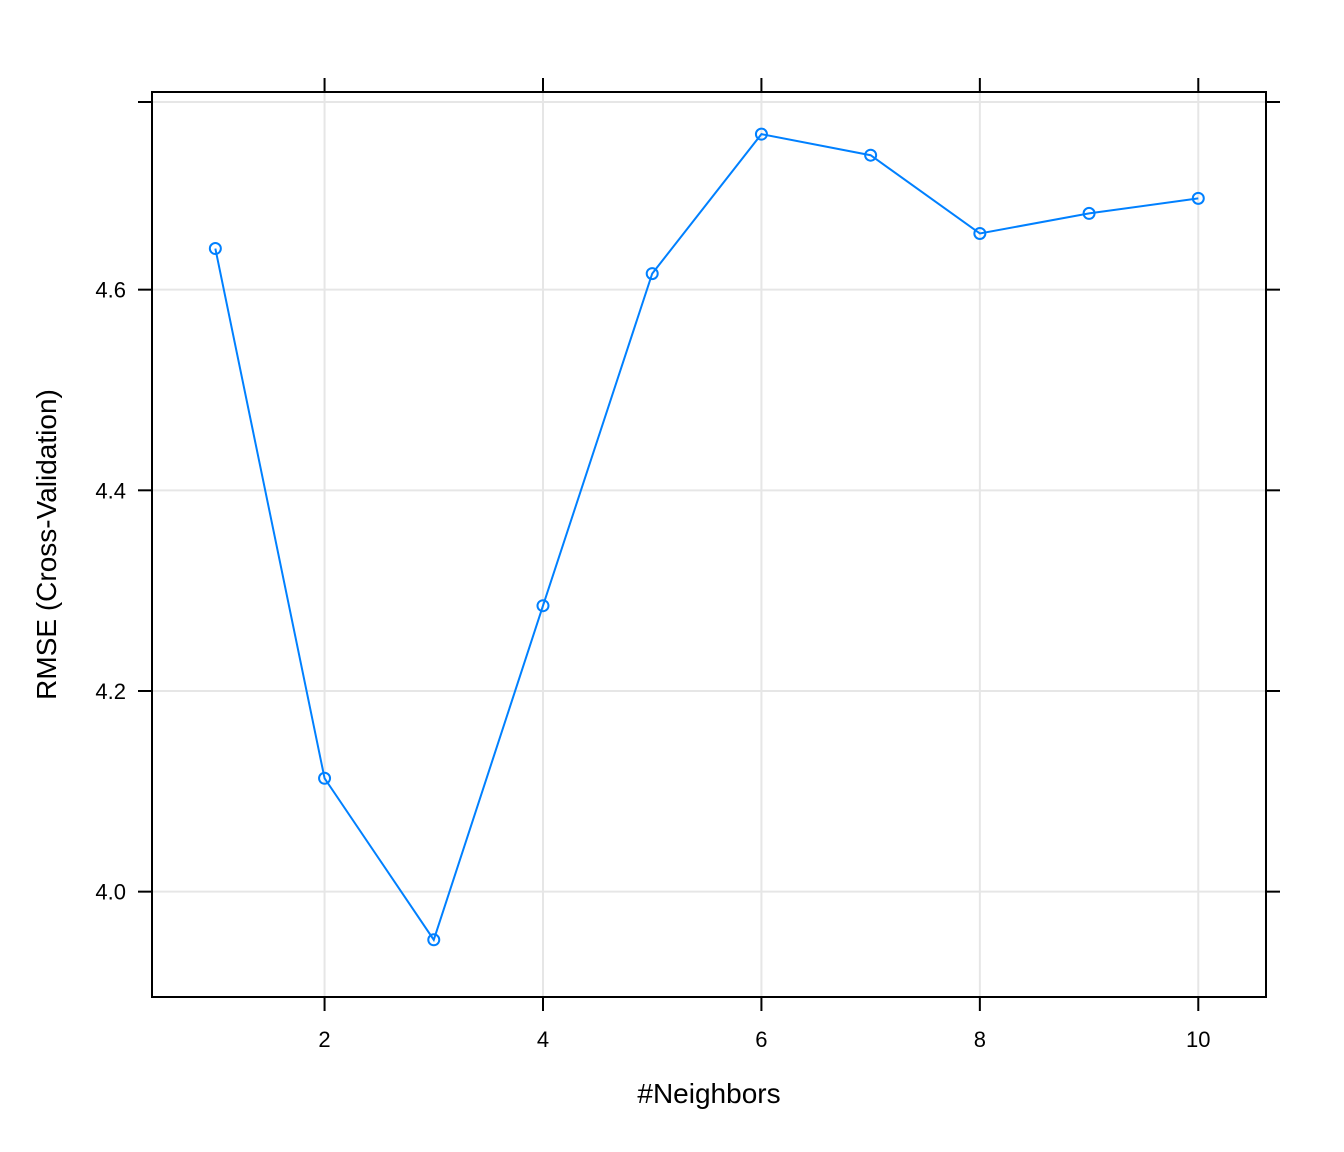  I want to click on y-tick-label: 4.6, so click(110, 290).